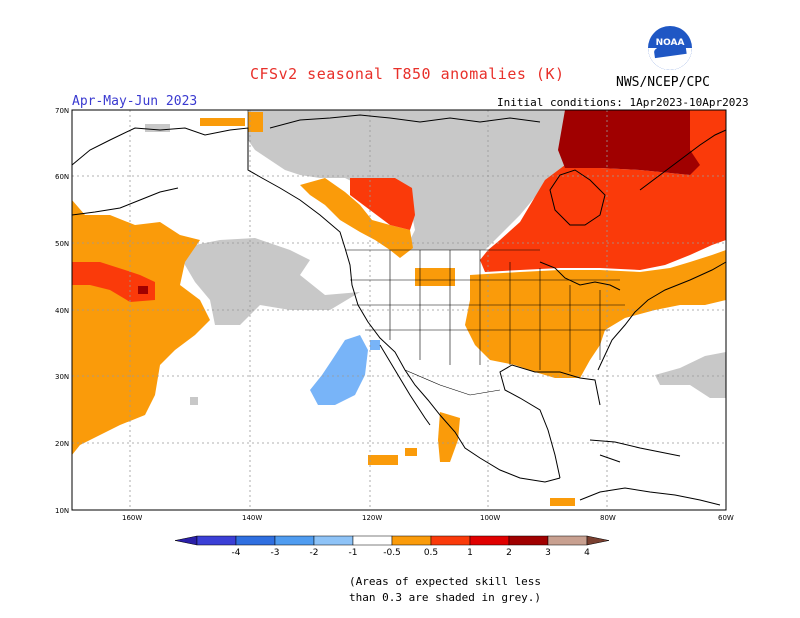  I want to click on orange-small-patch-a, so click(383, 460).